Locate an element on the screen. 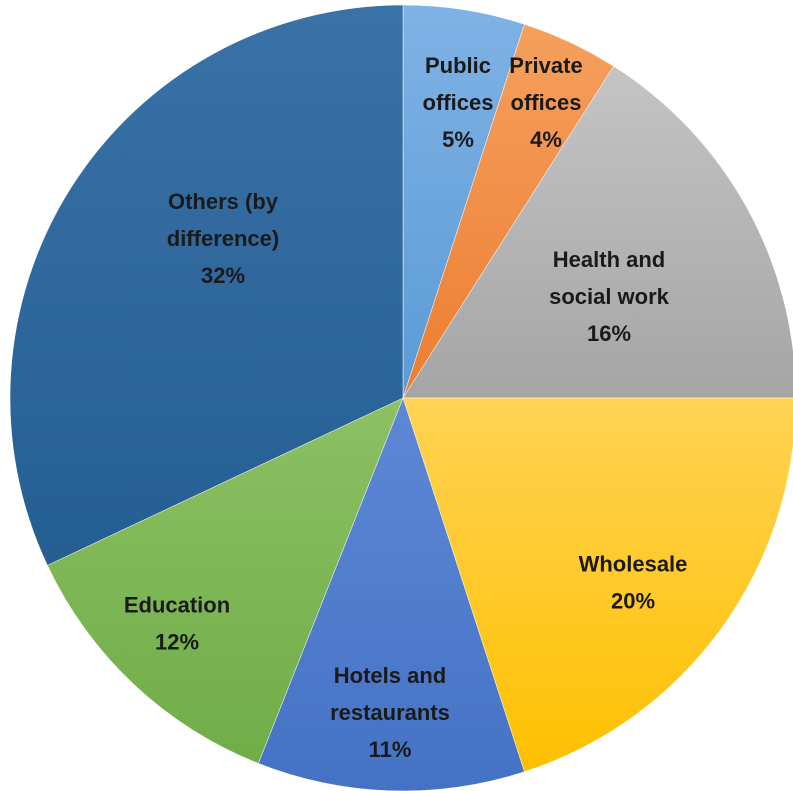  slice-label-wholesale: Wholesale 20% is located at coordinates (633, 582).